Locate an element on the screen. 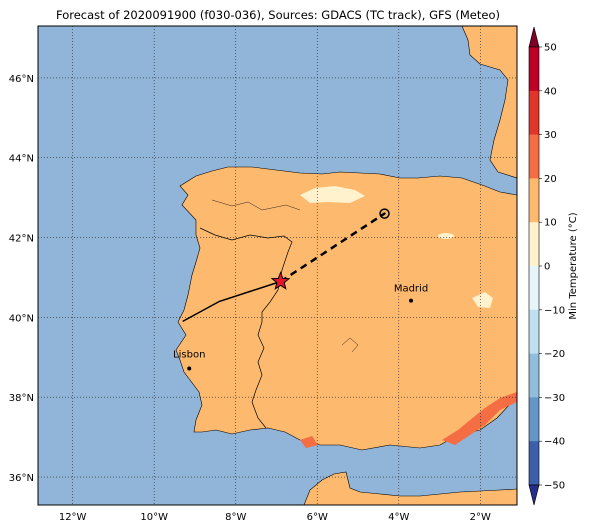 This screenshot has height=529, width=592. lisbon-marker is located at coordinates (189, 368).